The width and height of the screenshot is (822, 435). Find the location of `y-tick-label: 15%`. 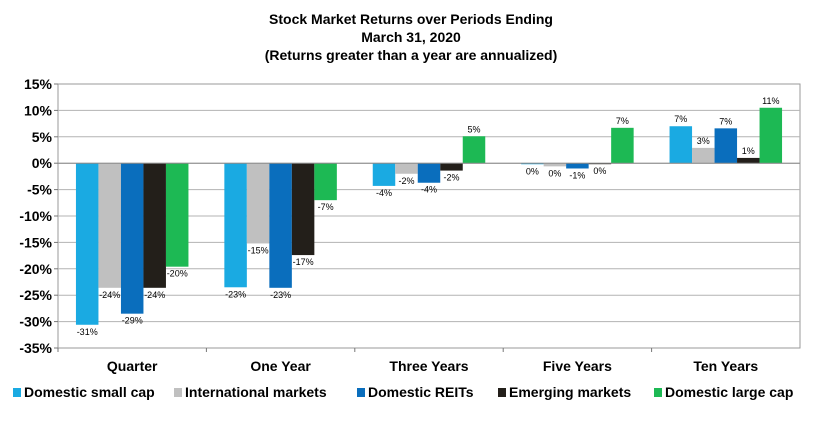

y-tick-label: 15% is located at coordinates (38, 84).